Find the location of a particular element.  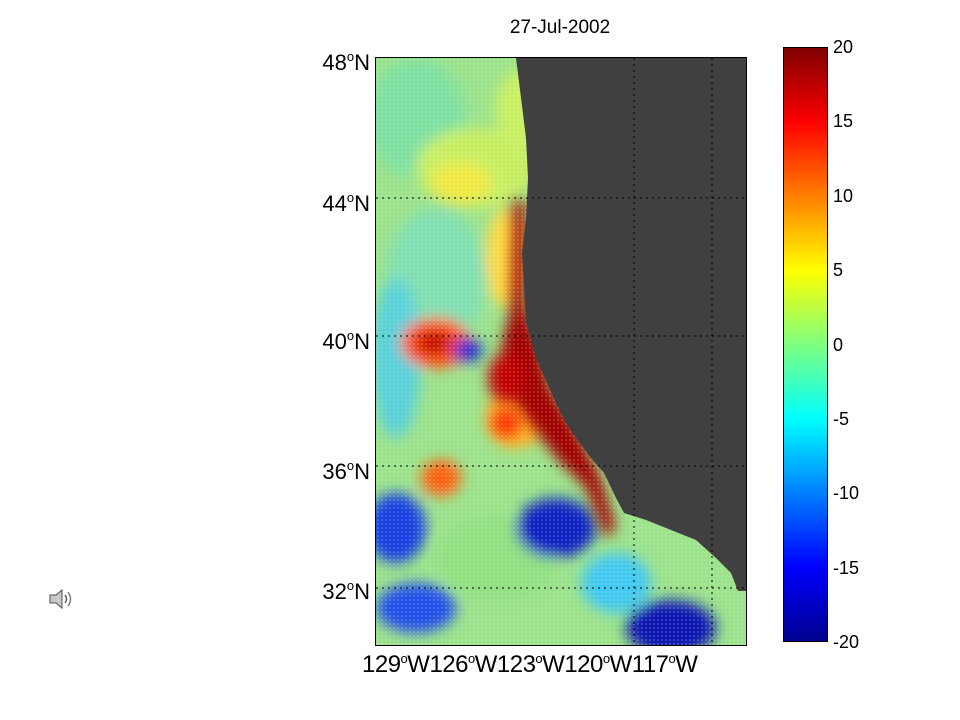

colorbar-tick-label: 20 is located at coordinates (843, 47).